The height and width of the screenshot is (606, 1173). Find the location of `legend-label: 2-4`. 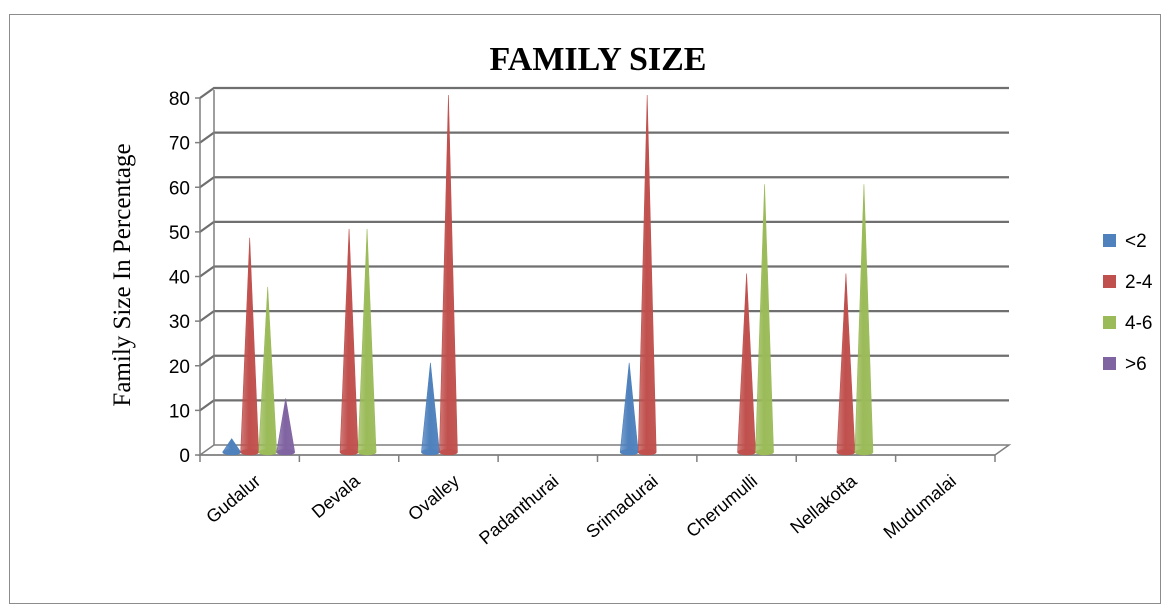

legend-label: 2-4 is located at coordinates (1139, 282).